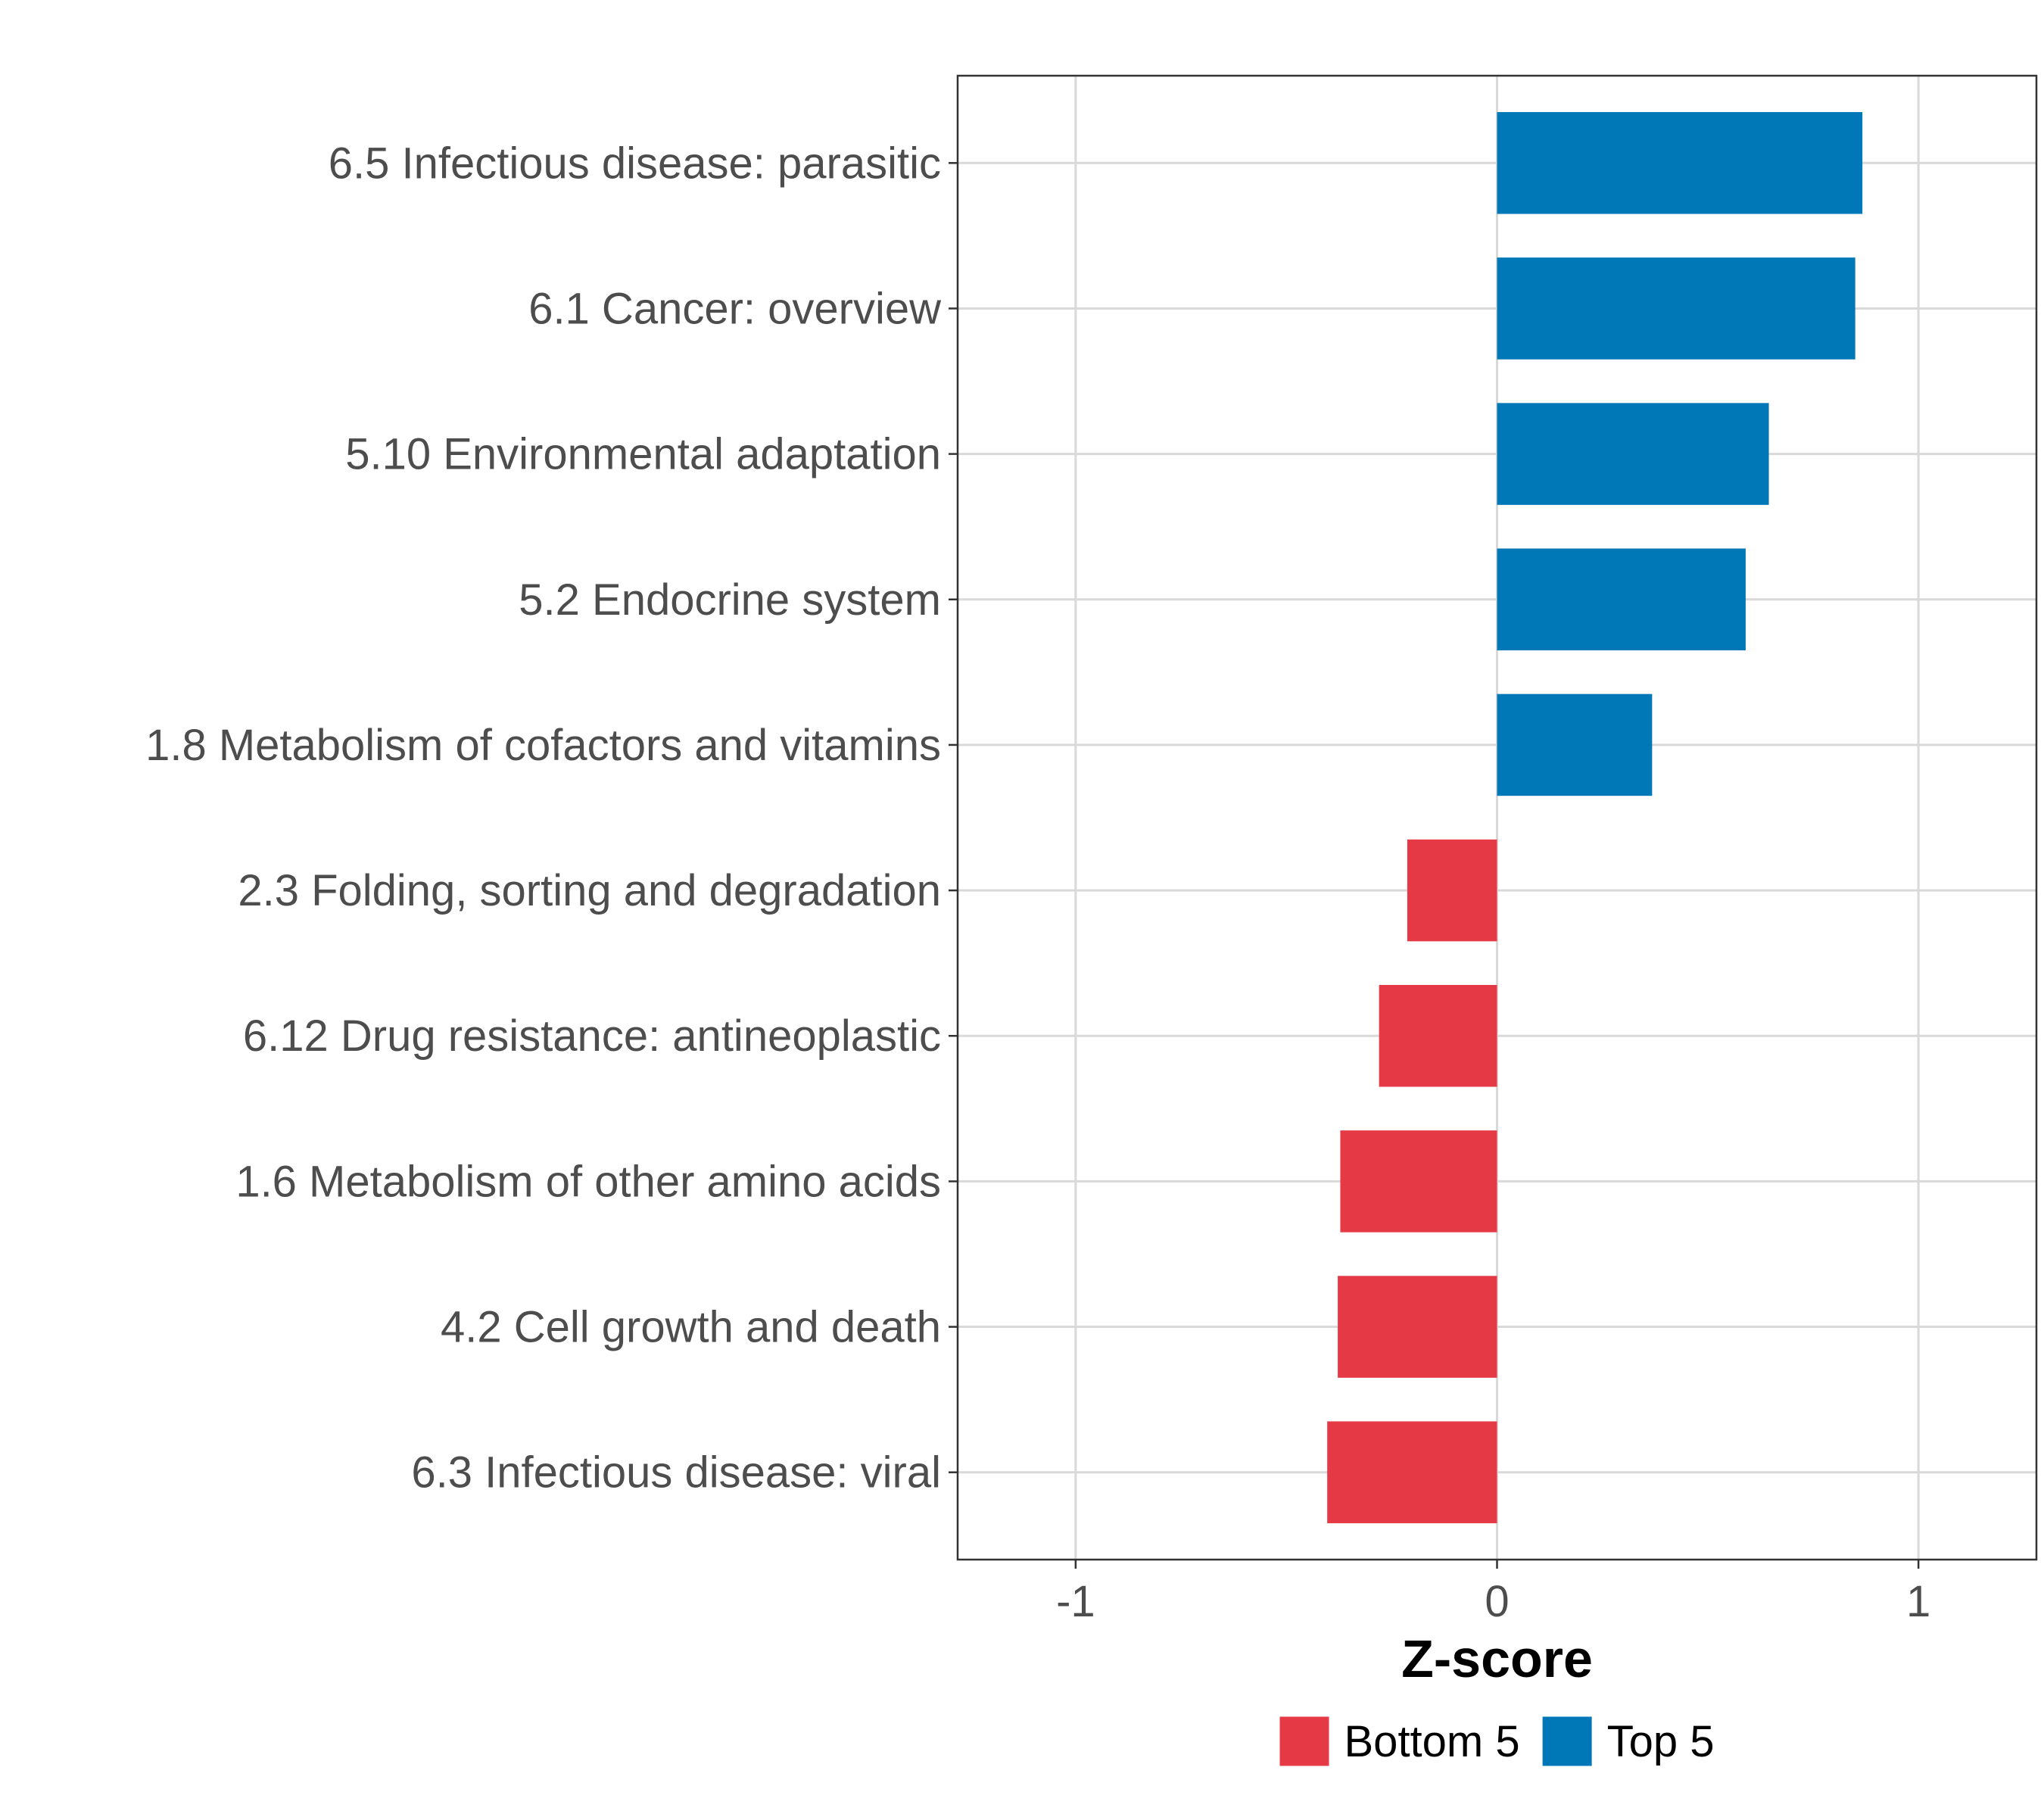  I want to click on y-tick-label-4: 1.8 Metabolism of cofactors and vitamins, so click(543, 745).